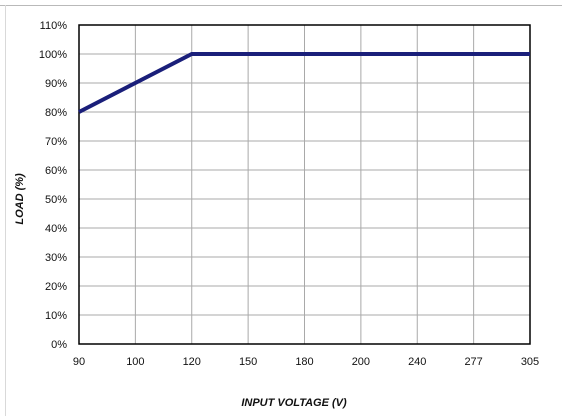  Describe the element at coordinates (530, 362) in the screenshot. I see `x-tick-label: 305` at that location.